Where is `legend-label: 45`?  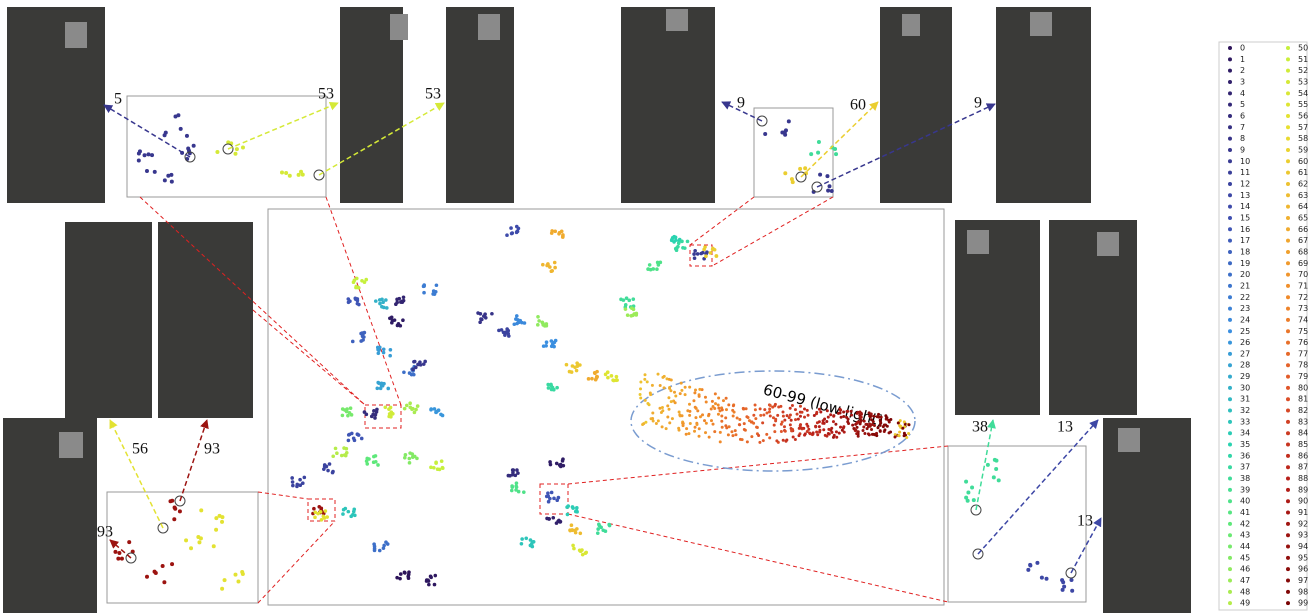
legend-label: 45 is located at coordinates (1245, 557).